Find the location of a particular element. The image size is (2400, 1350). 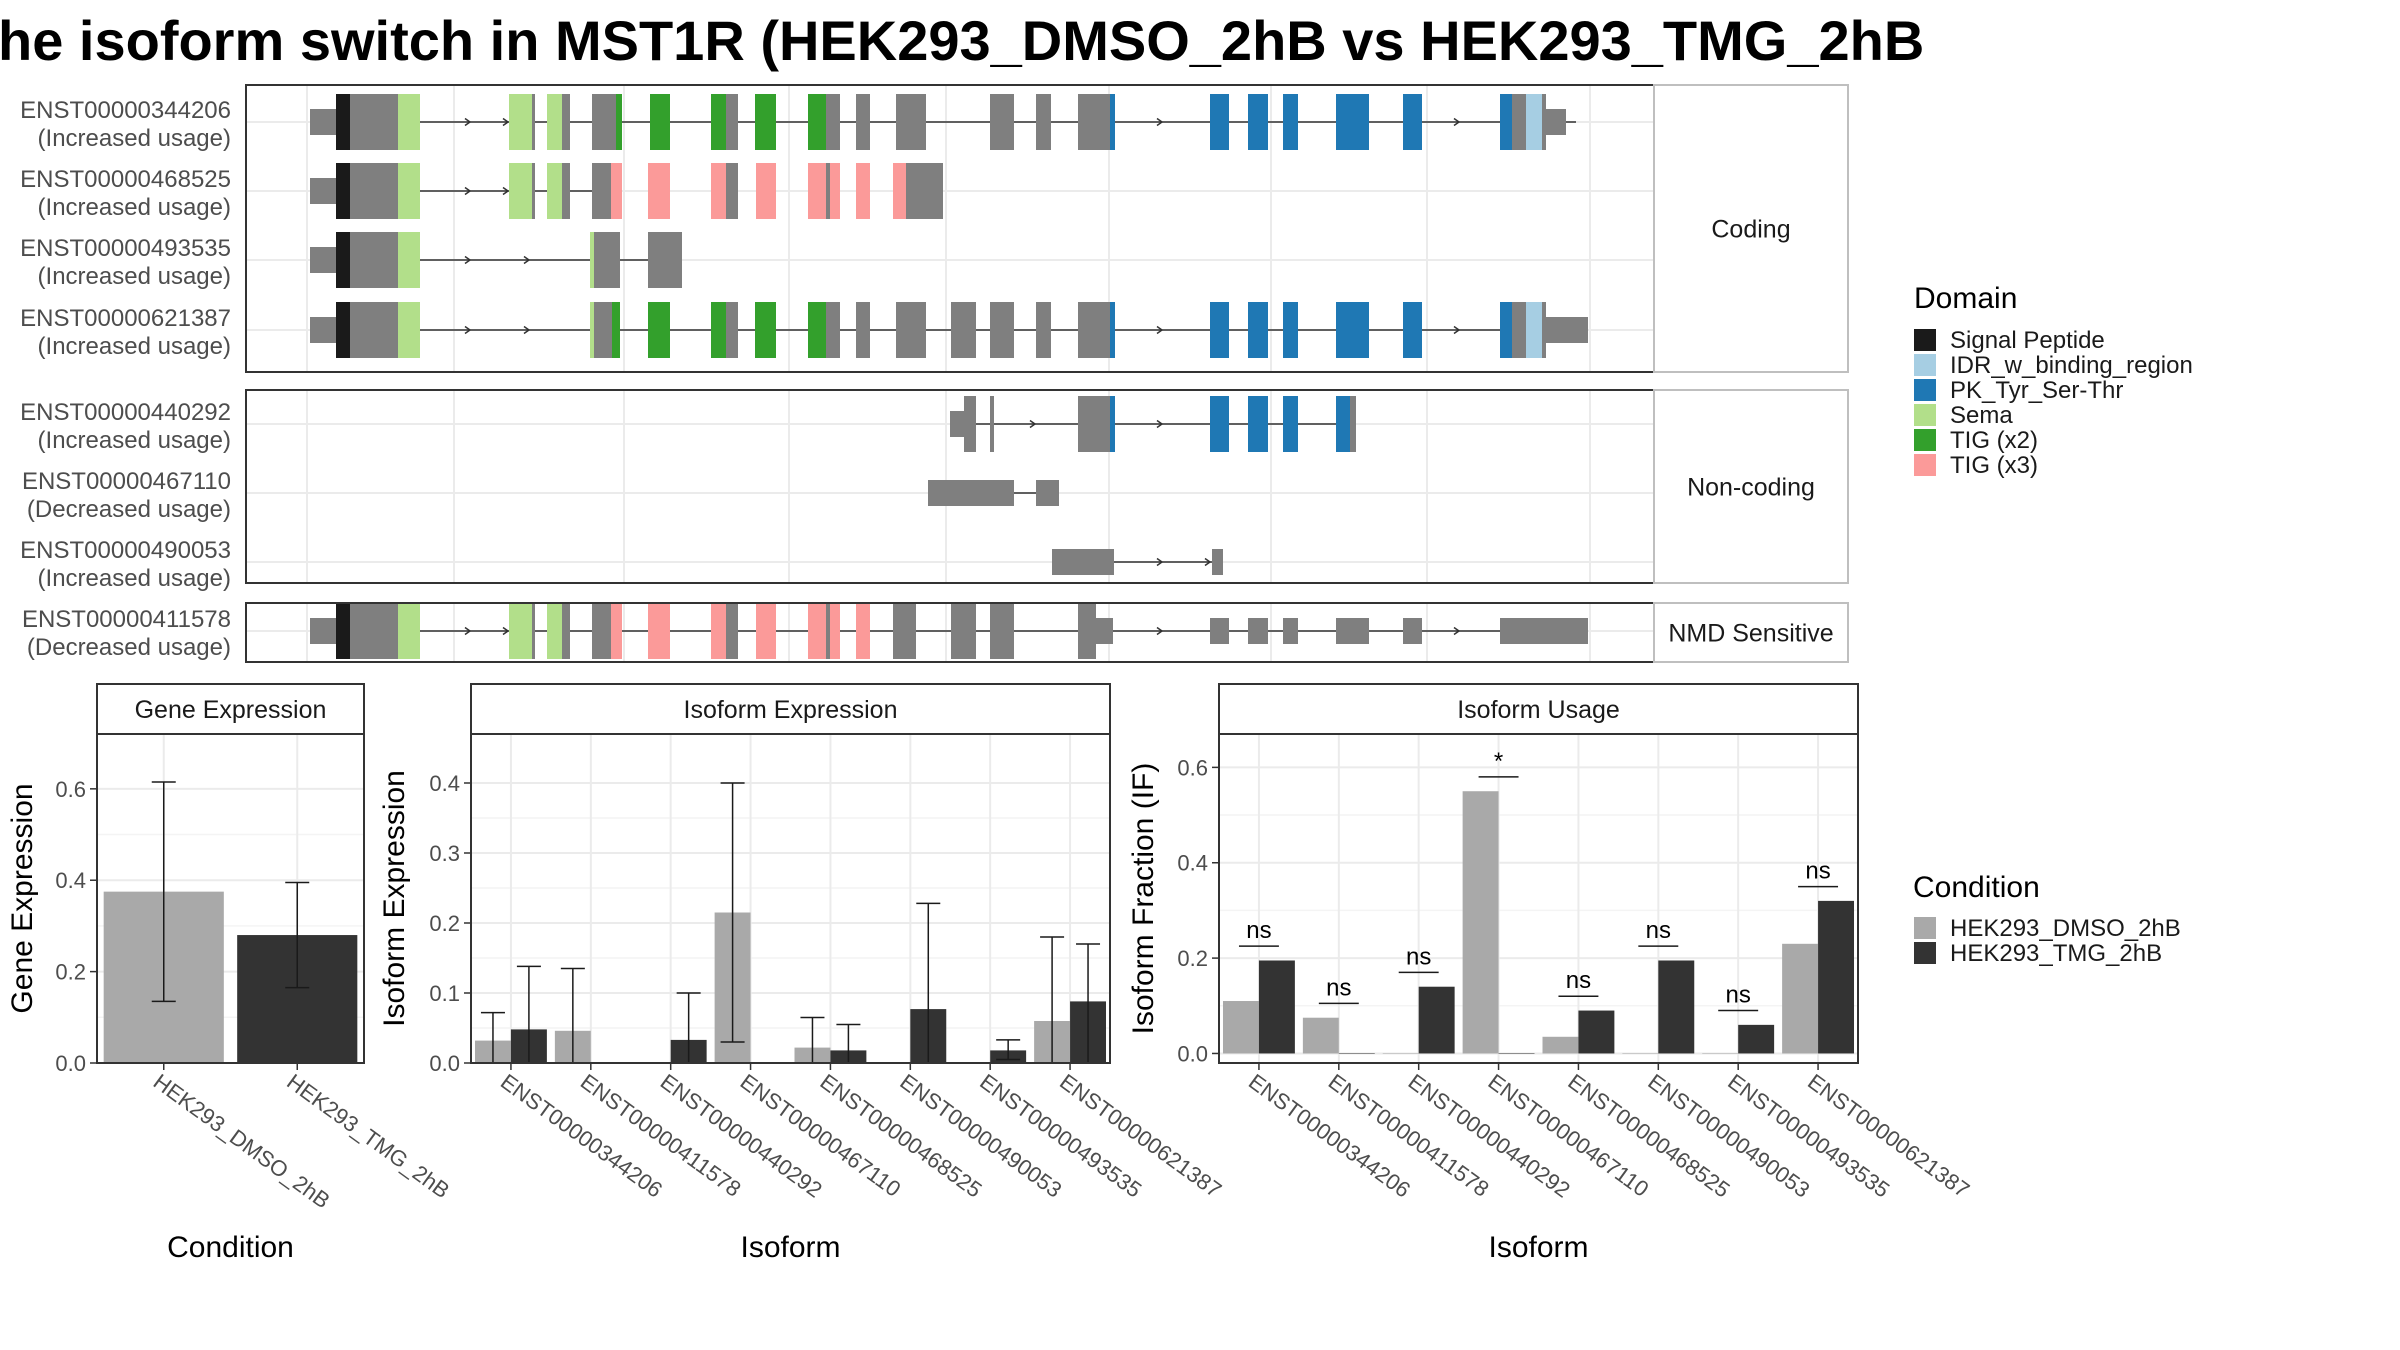

x-axis-title: Isoform is located at coordinates (1538, 1247).